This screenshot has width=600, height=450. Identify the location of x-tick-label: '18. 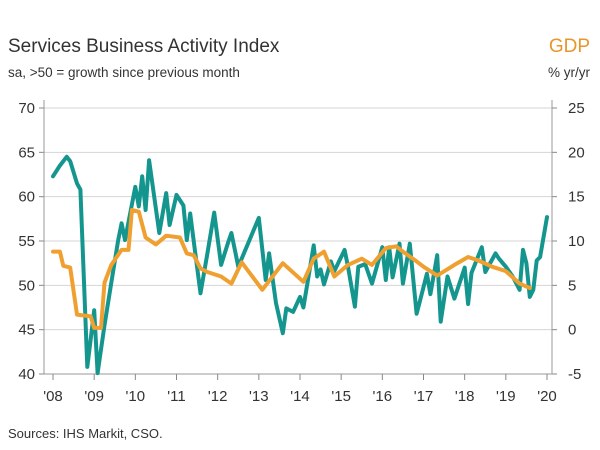
(465, 396).